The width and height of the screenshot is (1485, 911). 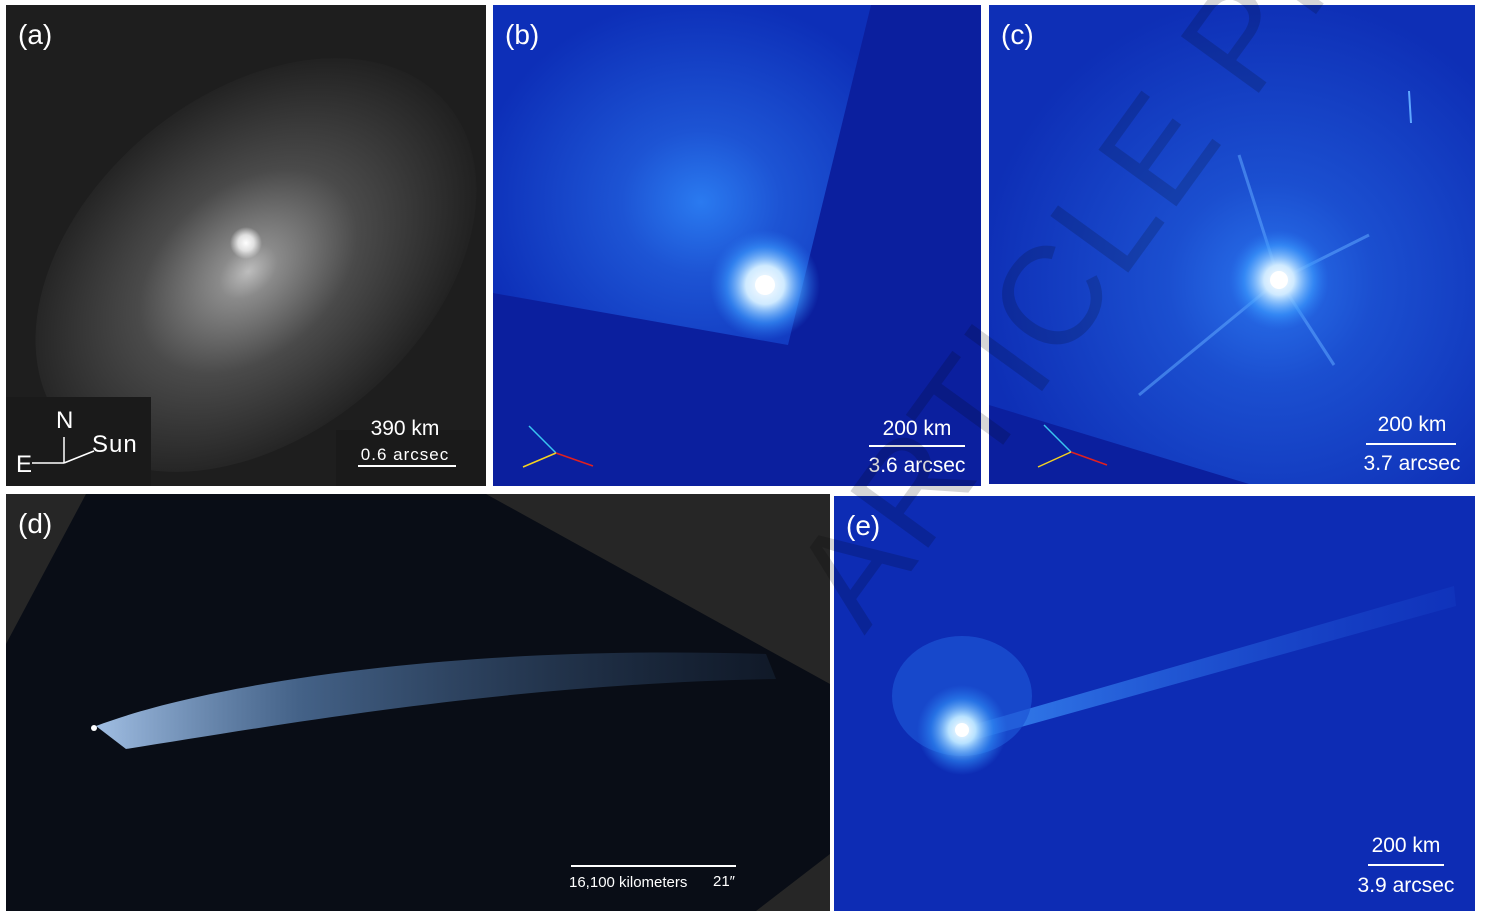 I want to click on panel-label: (e), so click(x=863, y=525).